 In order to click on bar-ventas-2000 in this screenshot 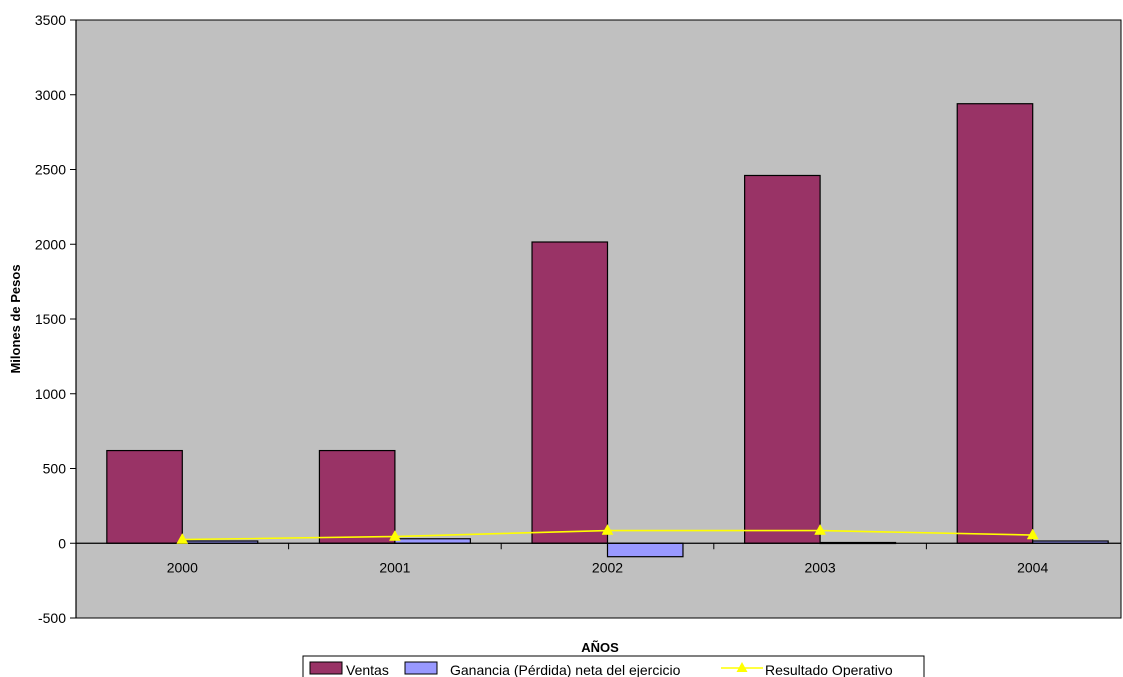, I will do `click(144, 496)`.